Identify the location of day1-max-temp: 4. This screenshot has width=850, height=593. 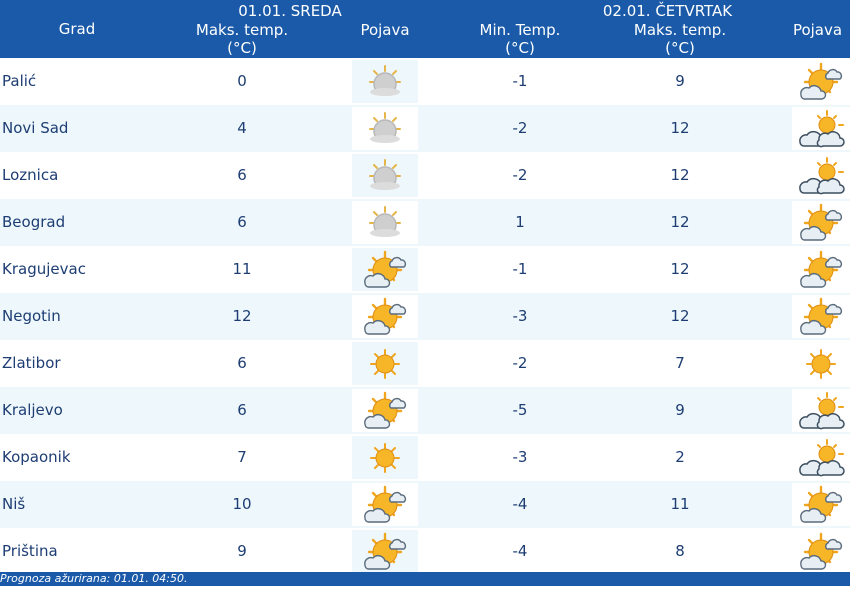
(242, 128).